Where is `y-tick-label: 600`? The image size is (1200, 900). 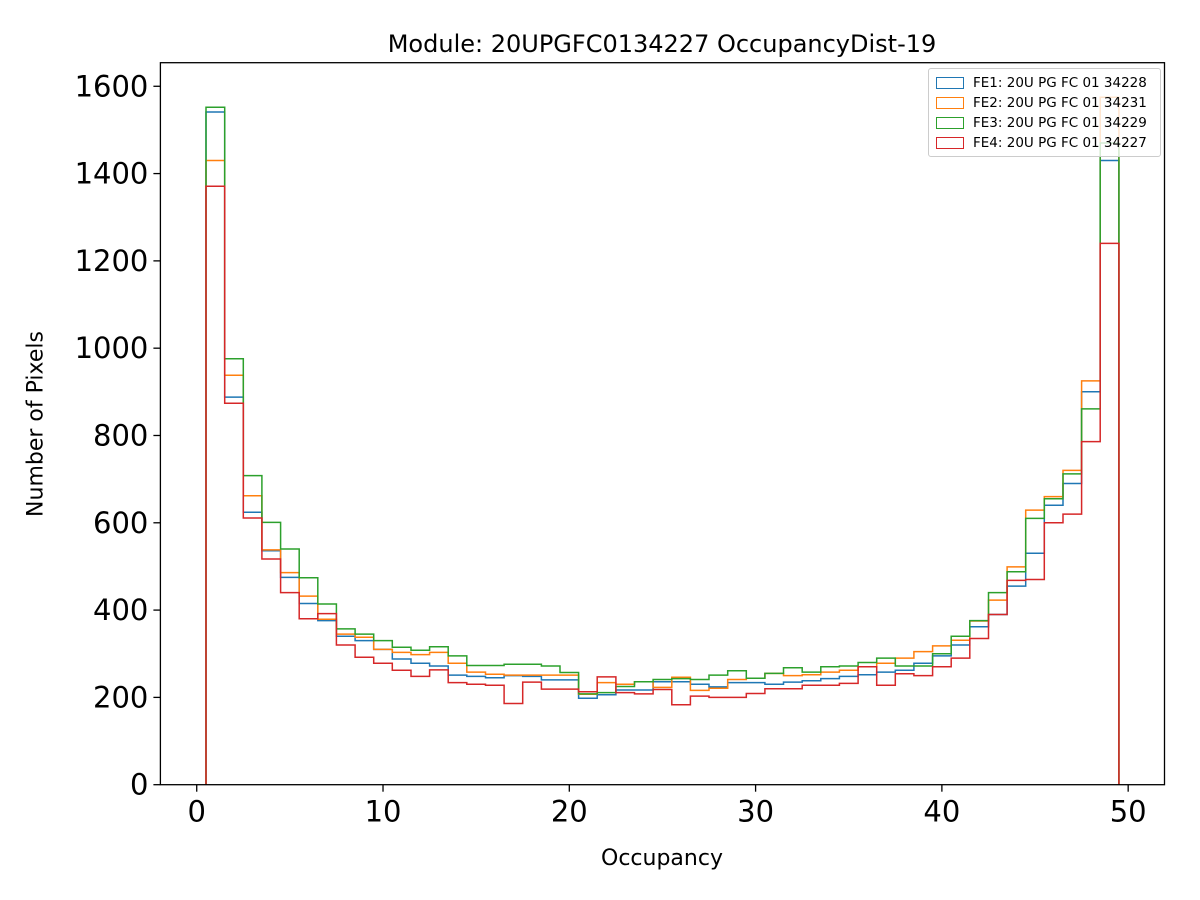
y-tick-label: 600 is located at coordinates (120, 523).